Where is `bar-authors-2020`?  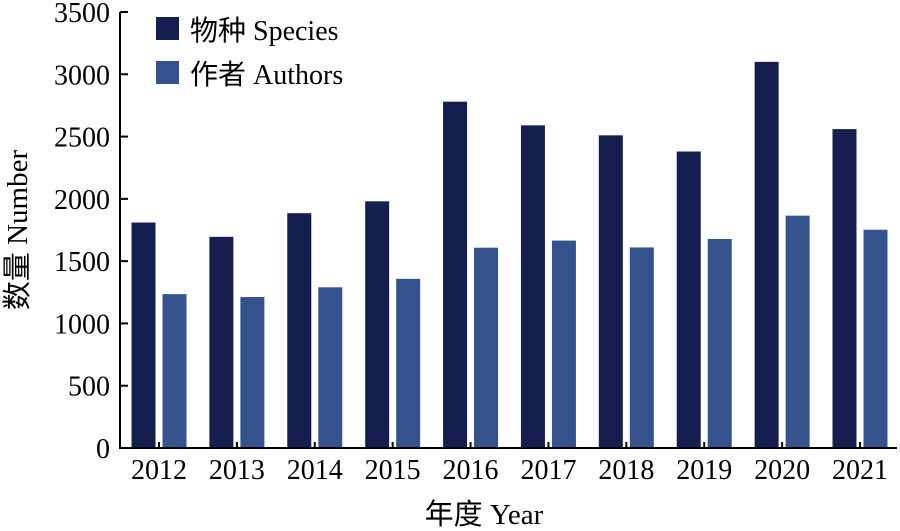 bar-authors-2020 is located at coordinates (797, 331).